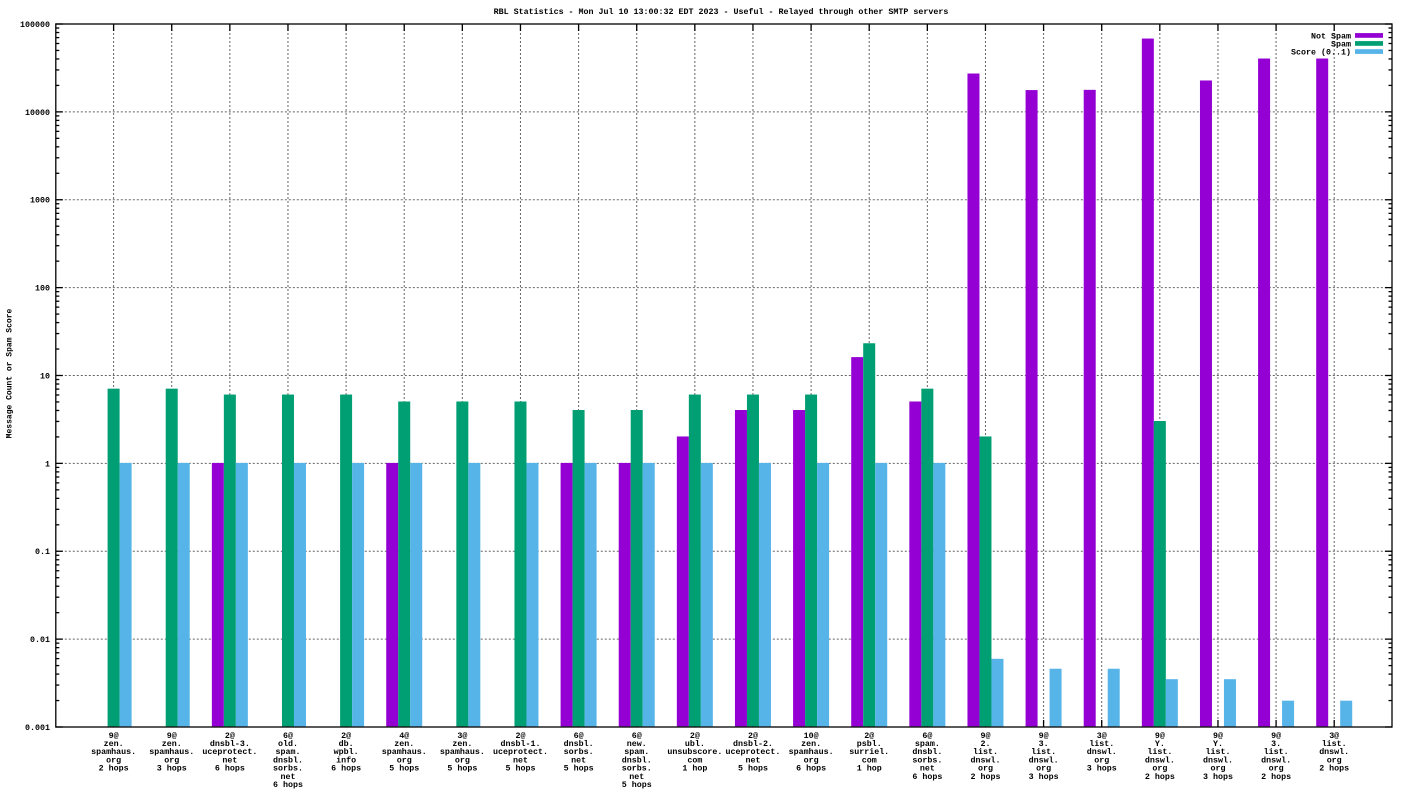  What do you see at coordinates (753, 744) in the screenshot?
I see `svg-text: dnsbl-2.` at bounding box center [753, 744].